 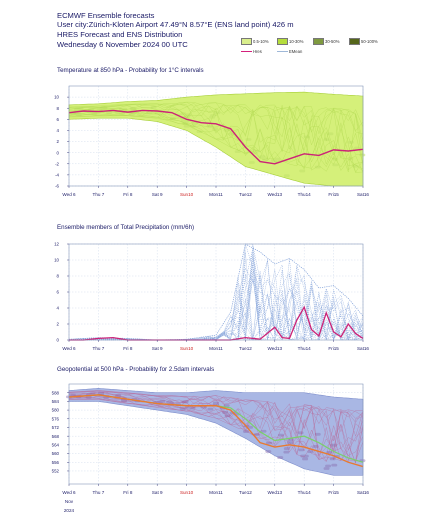 I want to click on y-tick-label: 568, so click(x=56, y=436).